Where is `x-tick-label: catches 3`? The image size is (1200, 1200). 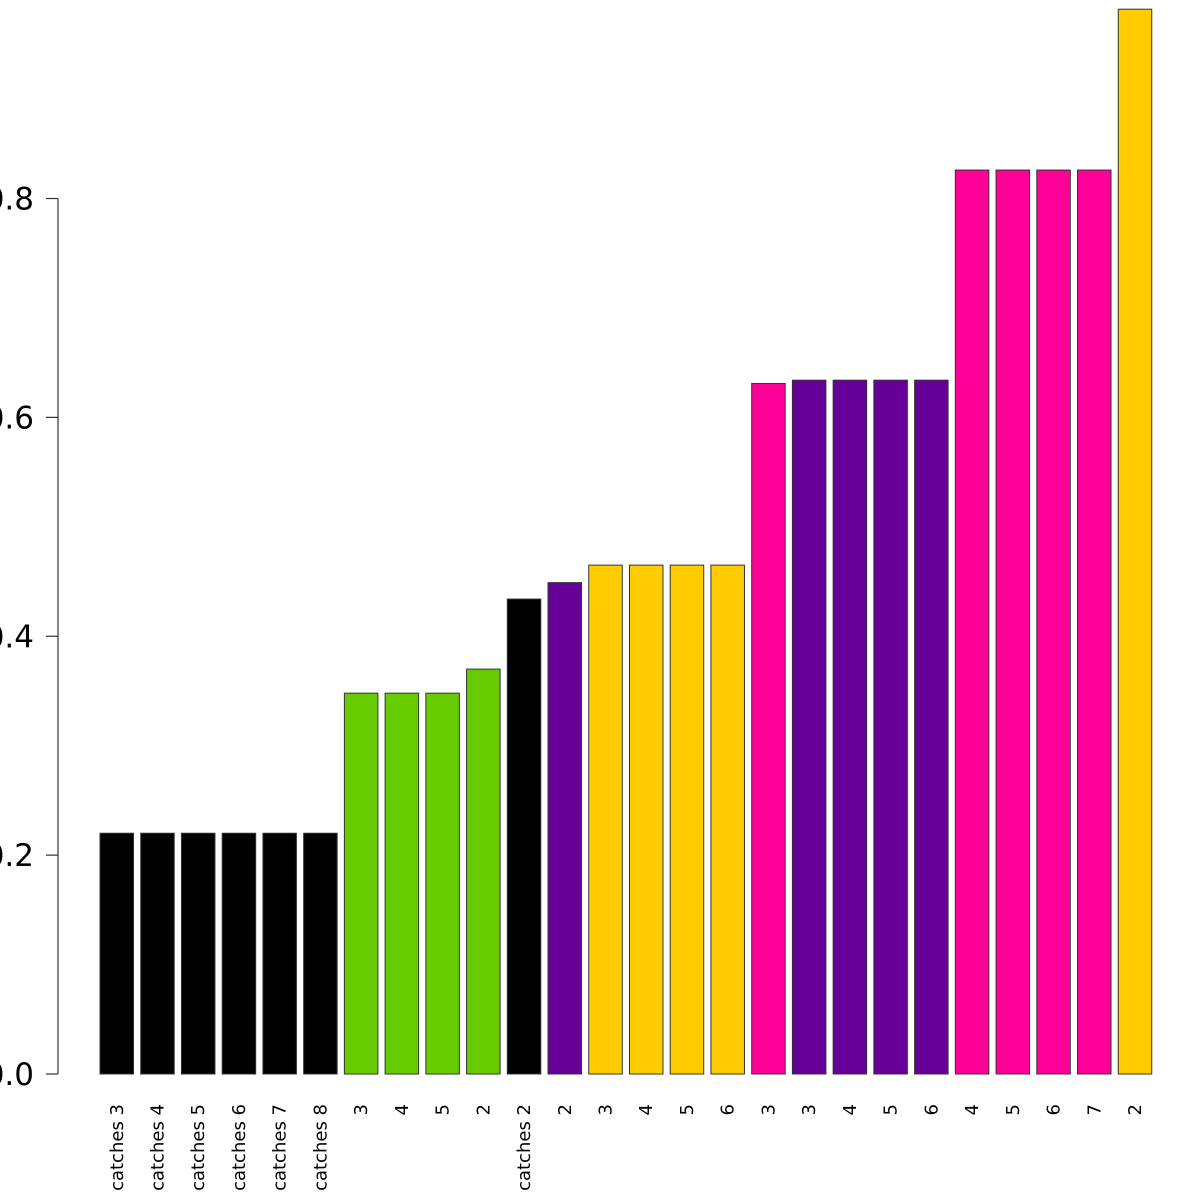
x-tick-label: catches 3 is located at coordinates (117, 1147).